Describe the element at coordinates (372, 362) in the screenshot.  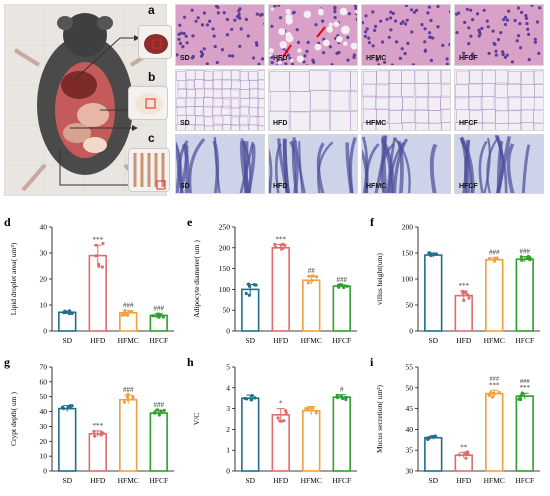
I see `panel-letter-i: i` at that location.